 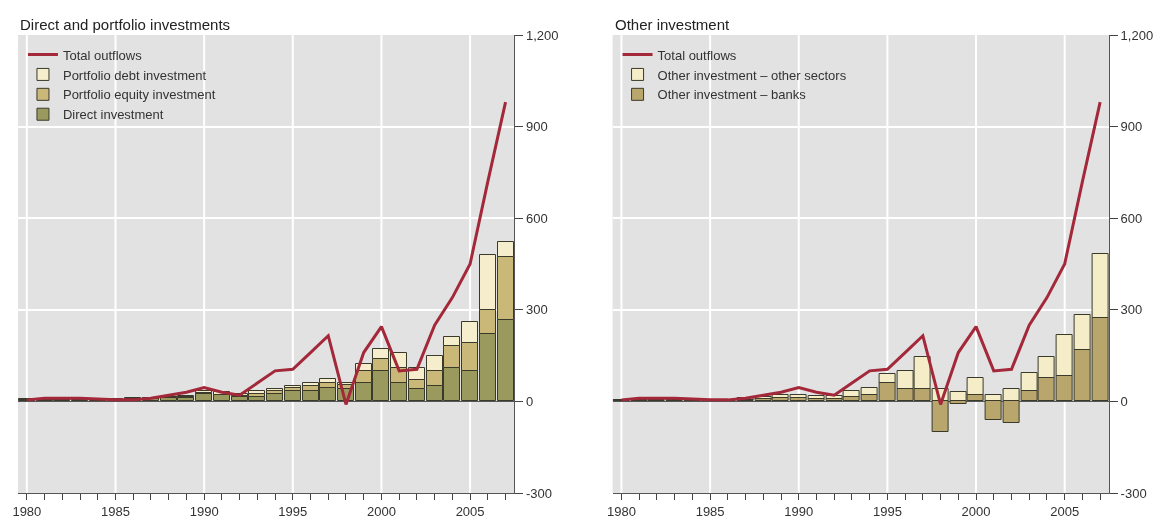 I want to click on legend-label: Other investment – banks, so click(x=732, y=95).